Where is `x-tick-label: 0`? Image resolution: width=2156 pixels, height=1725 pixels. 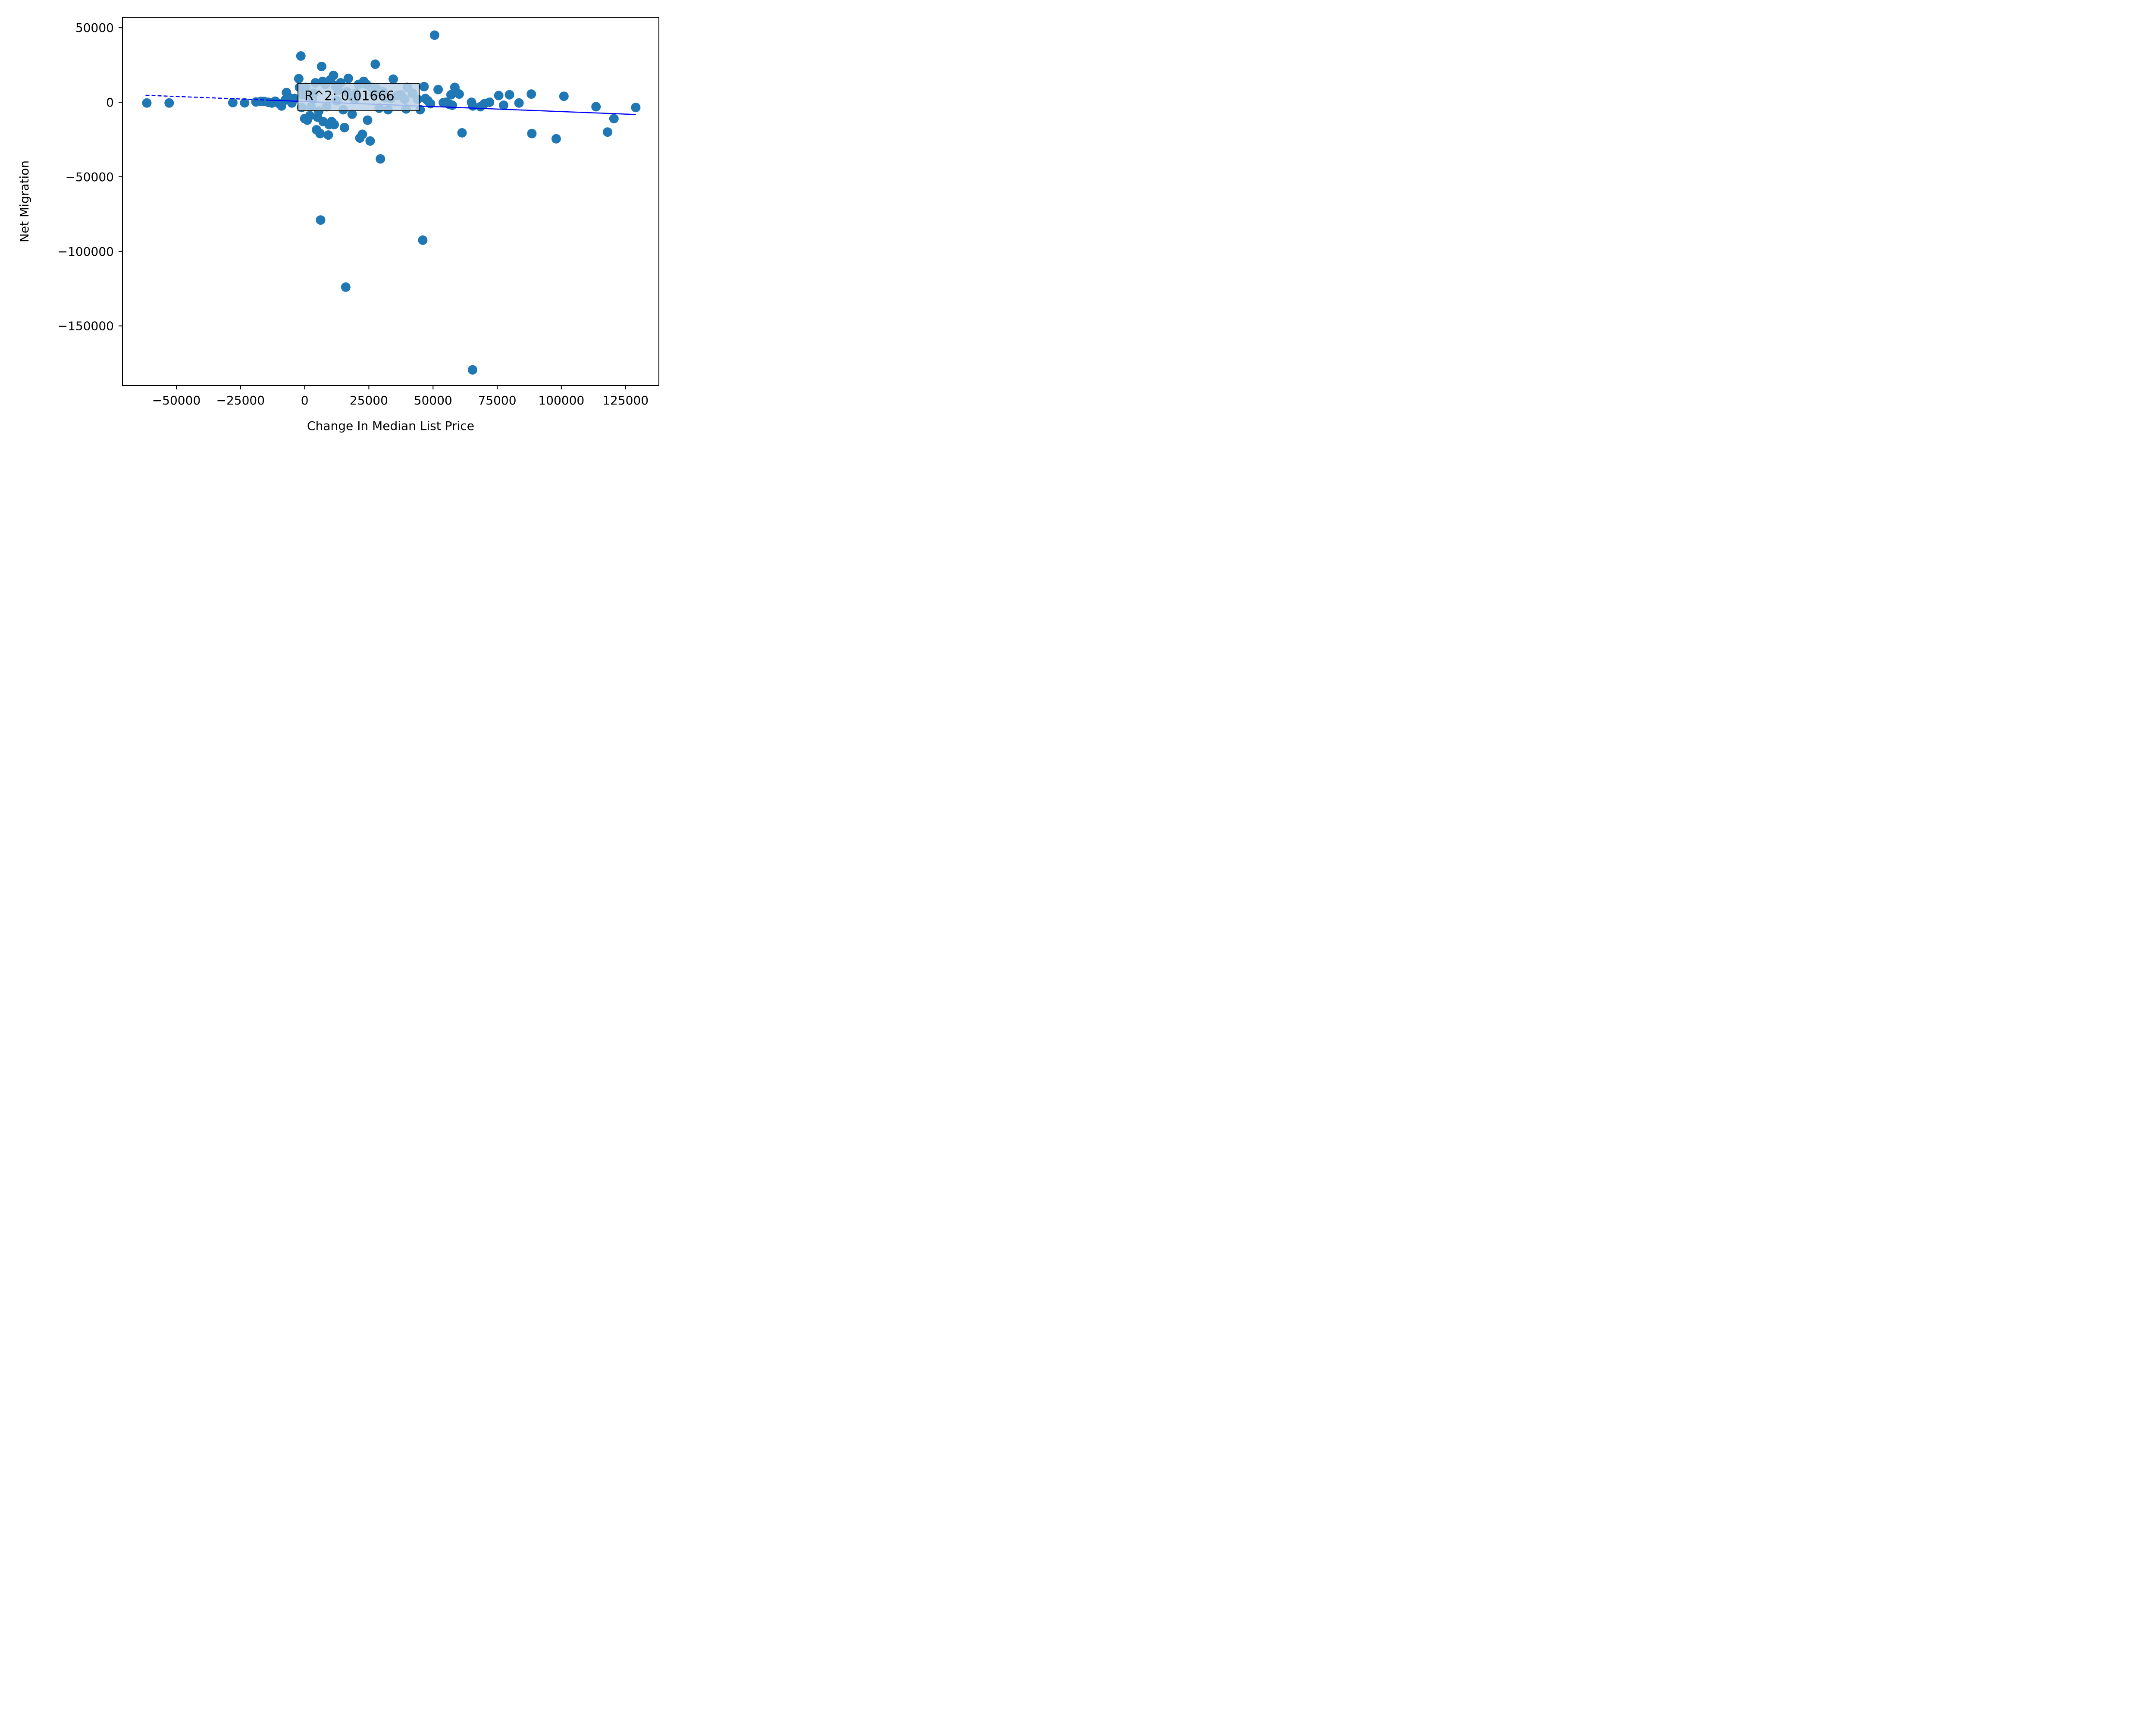
x-tick-label: 0 is located at coordinates (305, 401).